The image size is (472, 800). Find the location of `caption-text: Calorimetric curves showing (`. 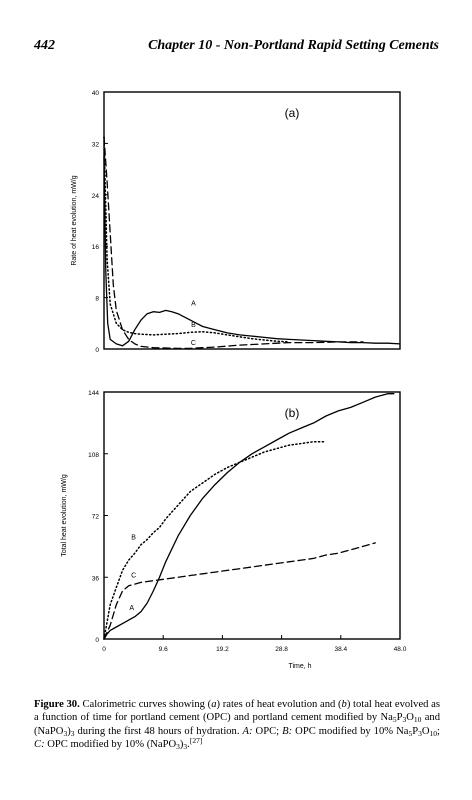

caption-text: Calorimetric curves showing ( is located at coordinates (145, 704).